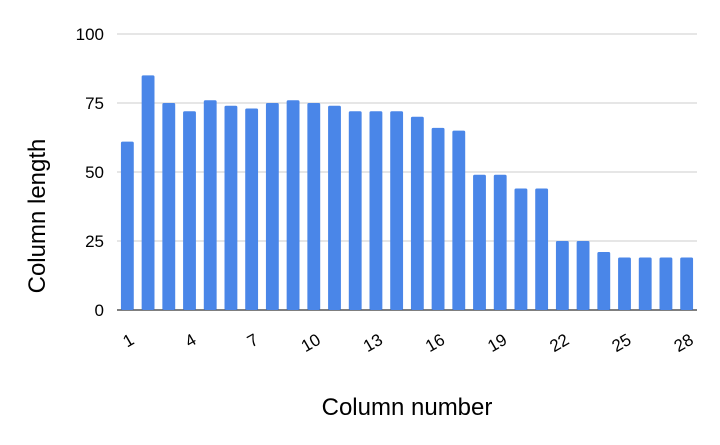 The width and height of the screenshot is (720, 445). I want to click on y-tick-label: 100, so click(90, 34).